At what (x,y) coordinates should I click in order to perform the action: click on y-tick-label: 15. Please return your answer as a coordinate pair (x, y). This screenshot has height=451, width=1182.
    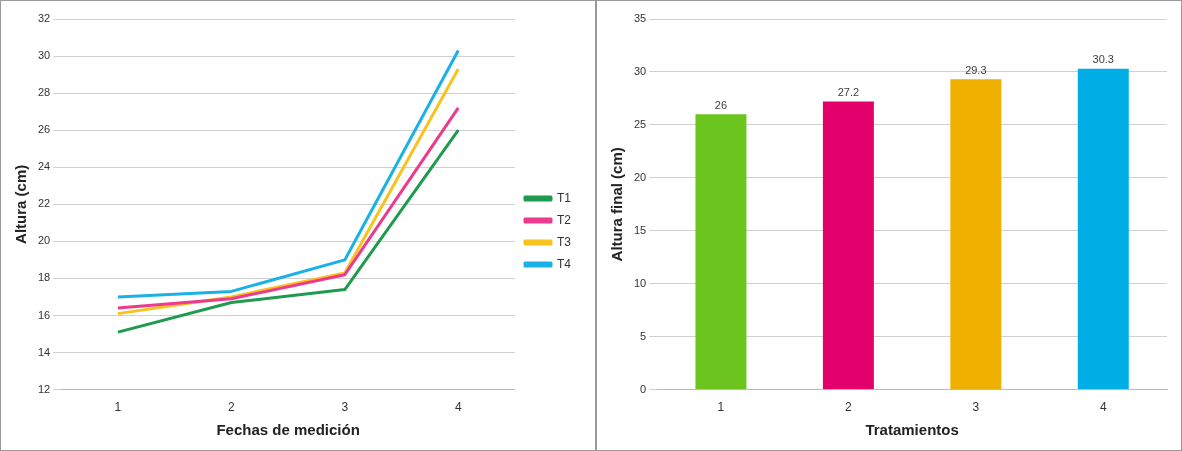
    Looking at the image, I should click on (640, 229).